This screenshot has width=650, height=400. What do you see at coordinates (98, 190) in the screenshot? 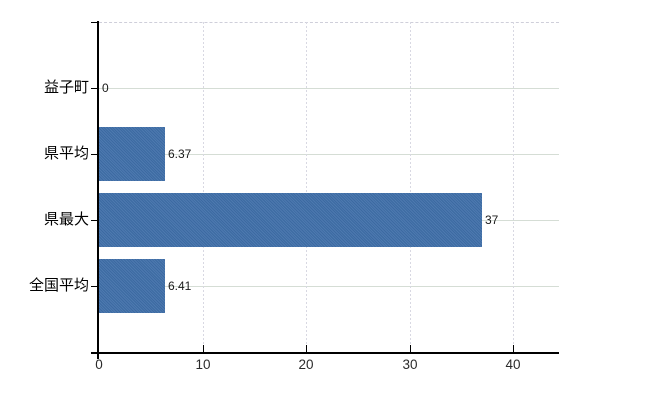
I see `y-axis-line` at bounding box center [98, 190].